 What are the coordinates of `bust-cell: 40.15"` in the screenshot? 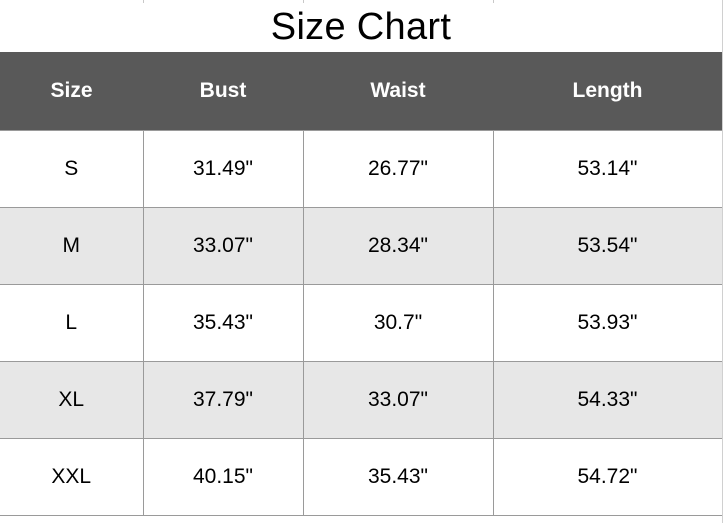 It's located at (223, 477).